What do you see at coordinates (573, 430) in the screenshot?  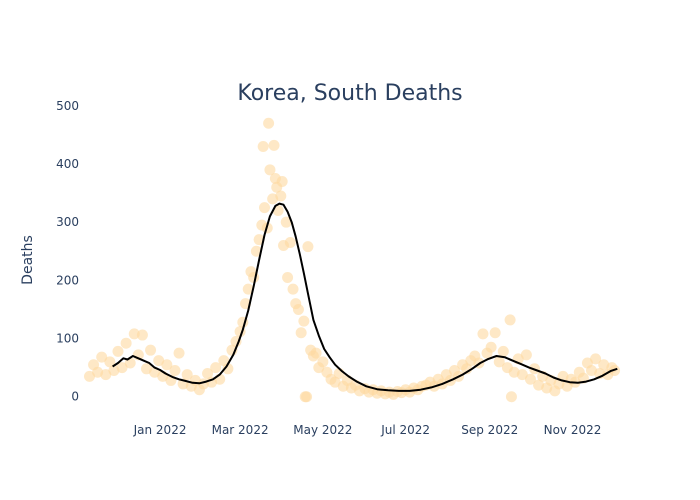 I see `x-tick-label: Nov 2022` at bounding box center [573, 430].